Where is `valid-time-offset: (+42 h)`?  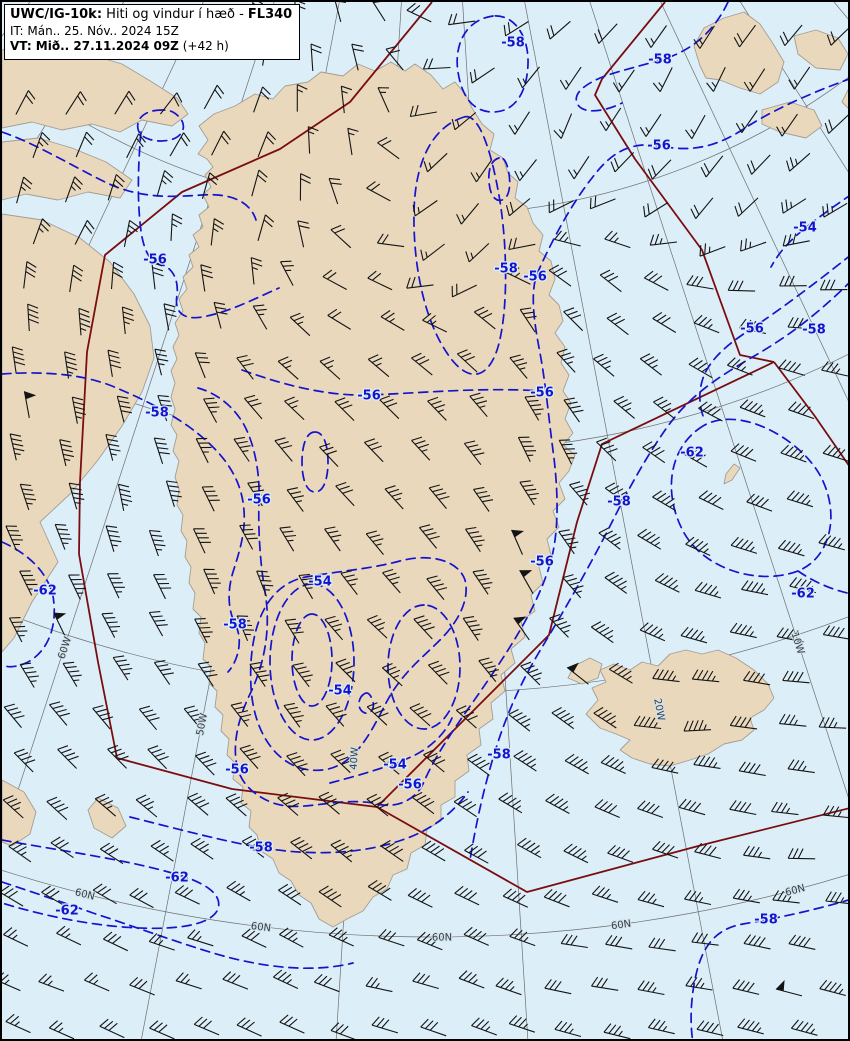 valid-time-offset: (+42 h) is located at coordinates (203, 46).